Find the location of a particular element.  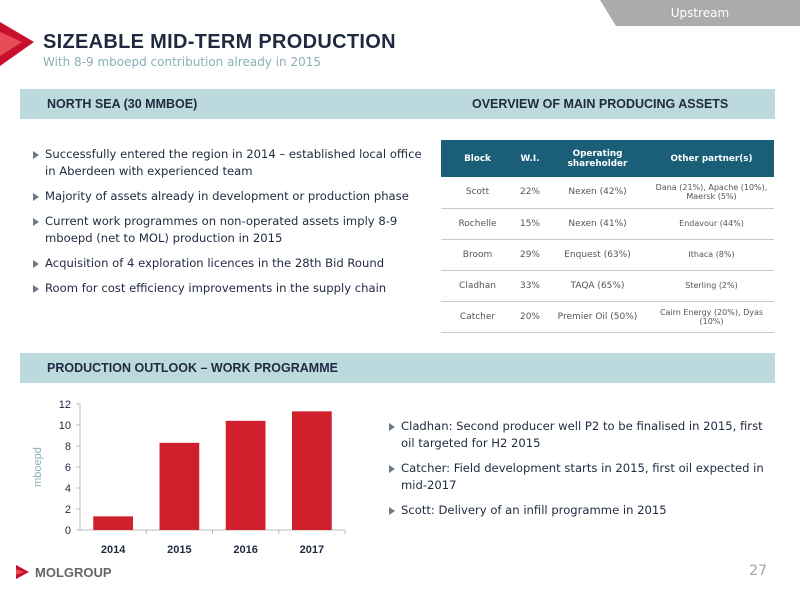

table-cell: 15% is located at coordinates (530, 224).